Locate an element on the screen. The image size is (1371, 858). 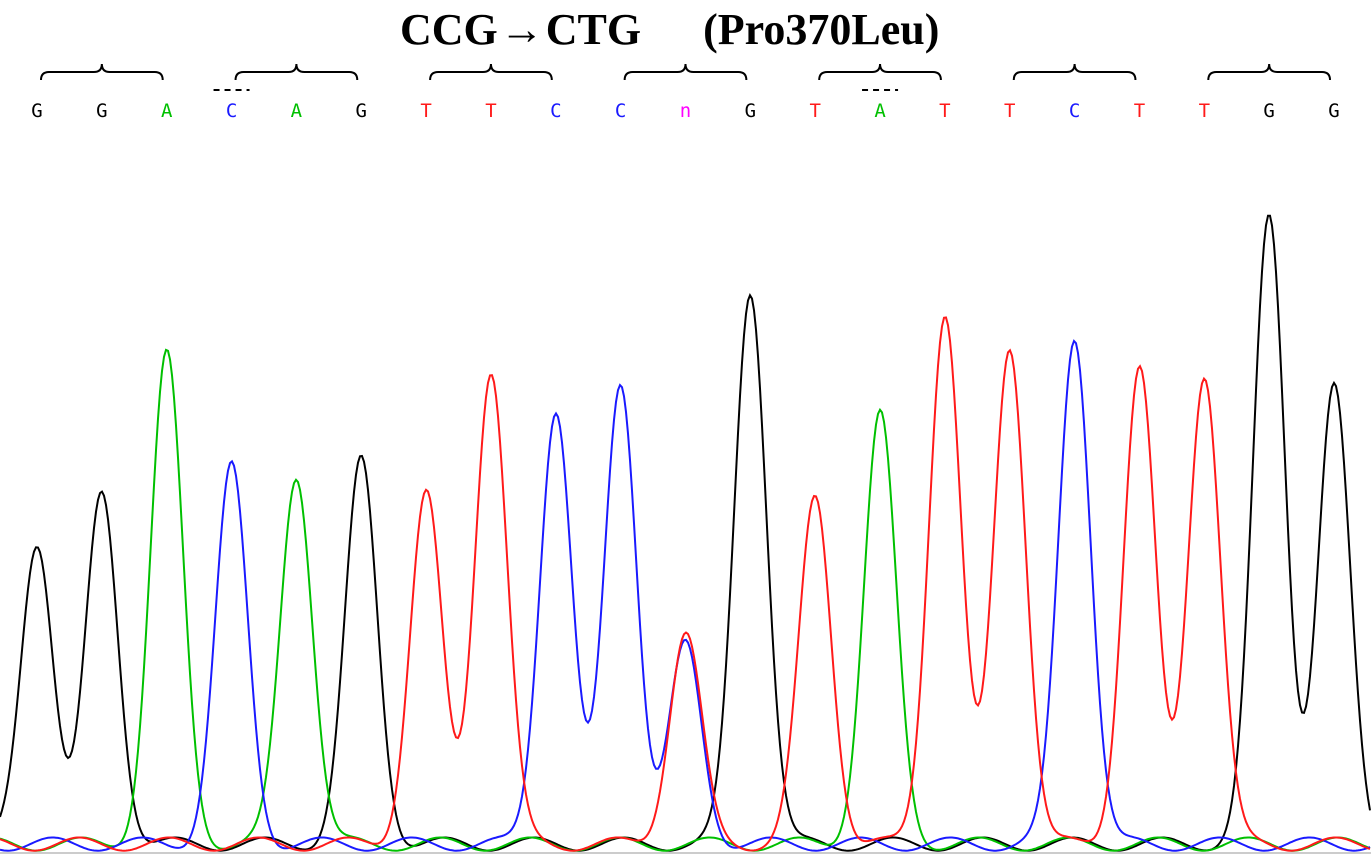
base-call-3: C is located at coordinates (231, 111).